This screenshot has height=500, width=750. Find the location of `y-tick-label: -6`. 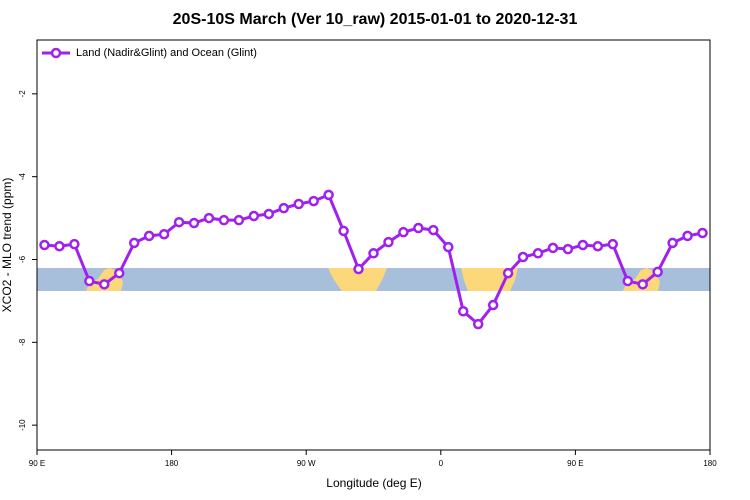

y-tick-label: -6 is located at coordinates (22, 259).